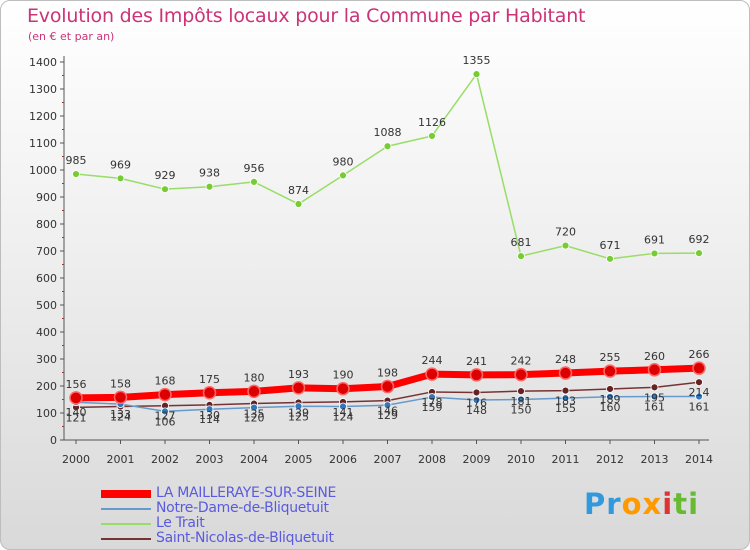 The image size is (750, 550). Describe the element at coordinates (245, 538) in the screenshot. I see `legend-label: Saint-Nicolas-de-Bliquetuit` at that location.